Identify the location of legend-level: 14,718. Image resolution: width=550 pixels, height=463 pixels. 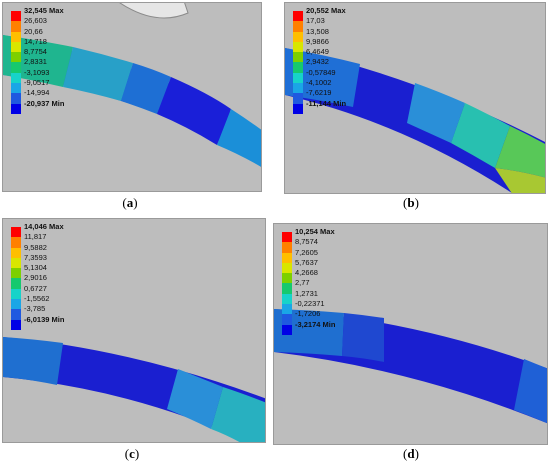
(35, 41).